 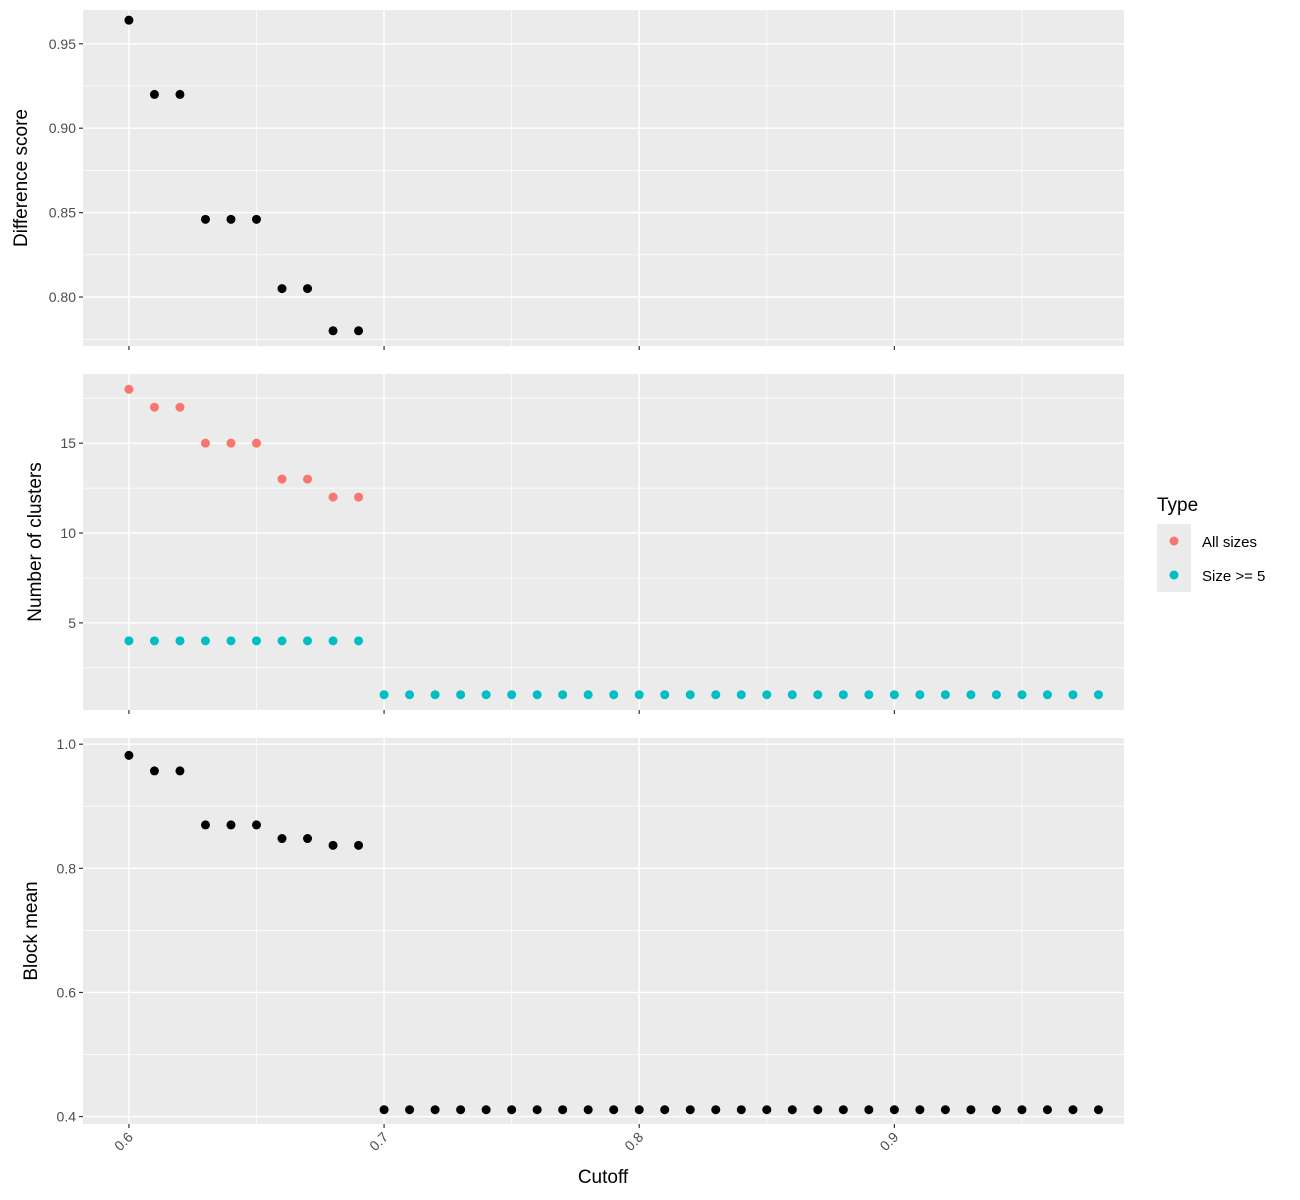 I want to click on x-axis-title: Cutoff, so click(x=603, y=1177).